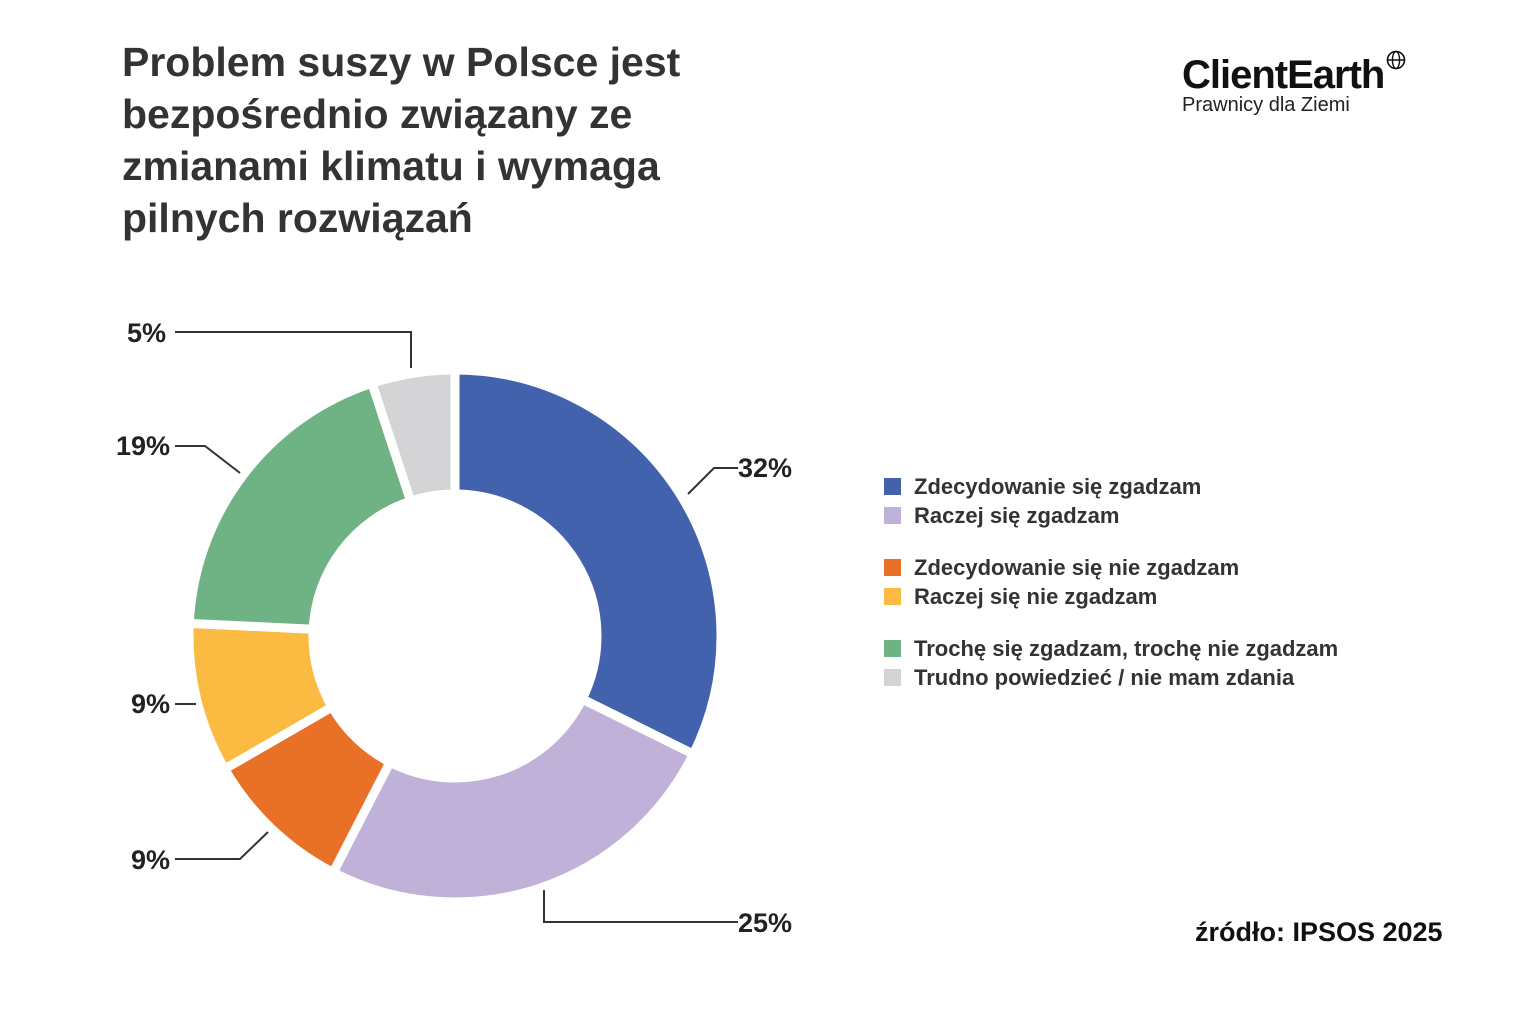 Image resolution: width=1530 pixels, height=1021 pixels. What do you see at coordinates (146, 333) in the screenshot?
I see `slice-value-label: 5%` at bounding box center [146, 333].